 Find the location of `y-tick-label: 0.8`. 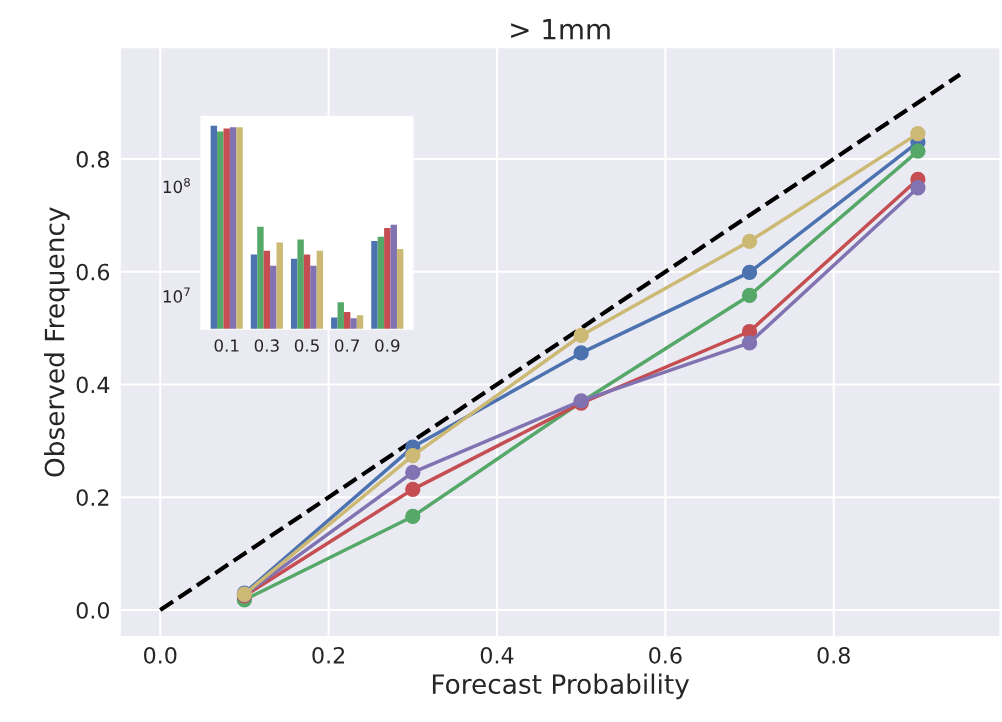

y-tick-label: 0.8 is located at coordinates (92, 159).